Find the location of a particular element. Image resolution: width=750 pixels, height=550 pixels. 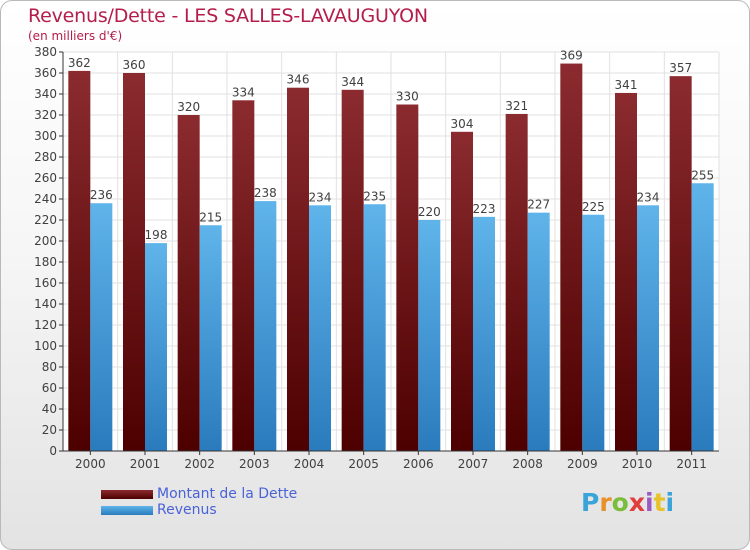

x-tick-label: 2008 is located at coordinates (527, 464).